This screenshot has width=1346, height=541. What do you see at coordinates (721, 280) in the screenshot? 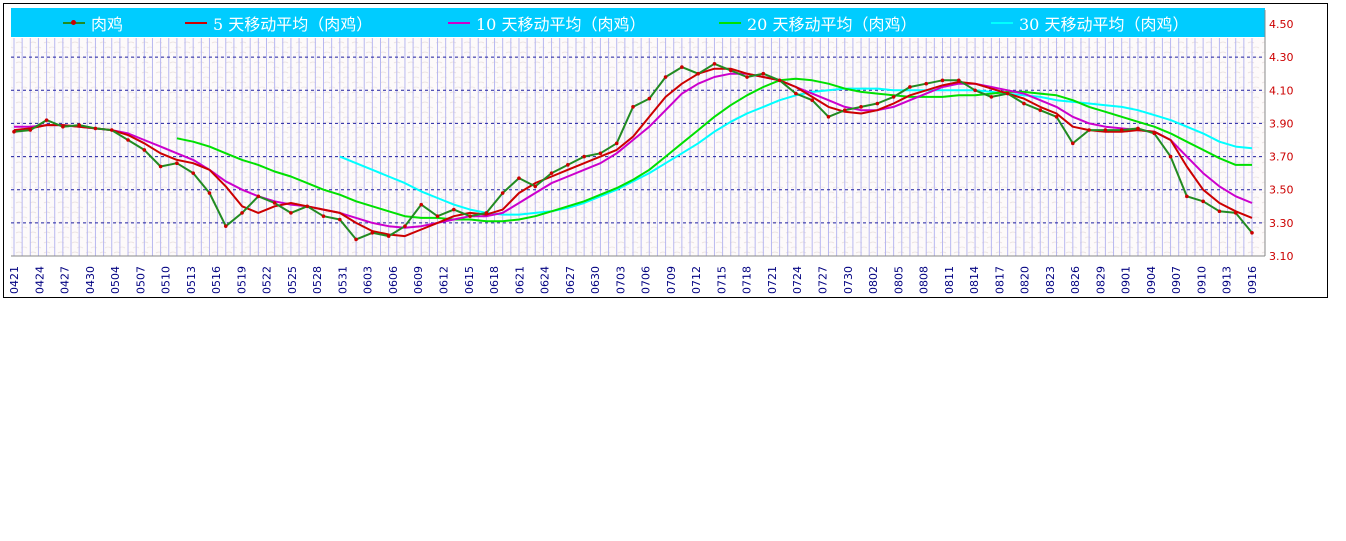
I see `x-tick-label: 0715` at bounding box center [721, 280].